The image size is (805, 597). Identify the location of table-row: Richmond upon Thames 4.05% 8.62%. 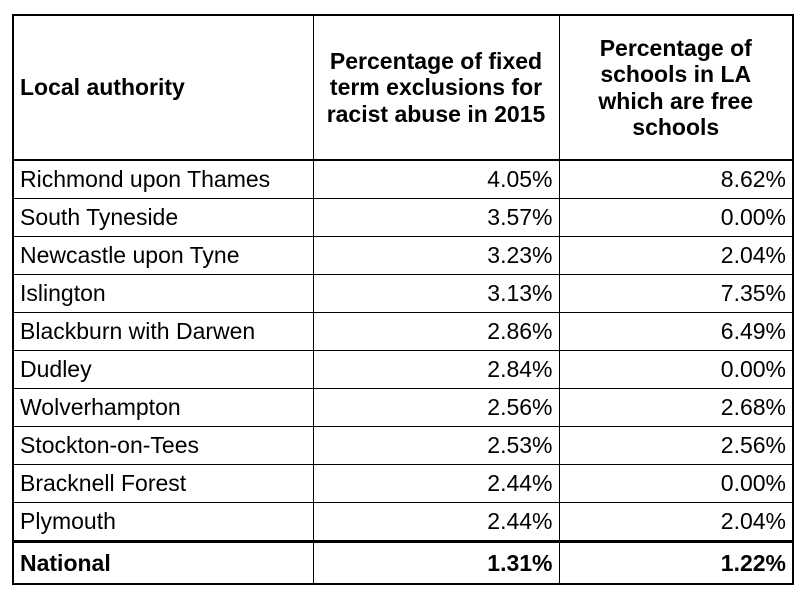
(403, 179).